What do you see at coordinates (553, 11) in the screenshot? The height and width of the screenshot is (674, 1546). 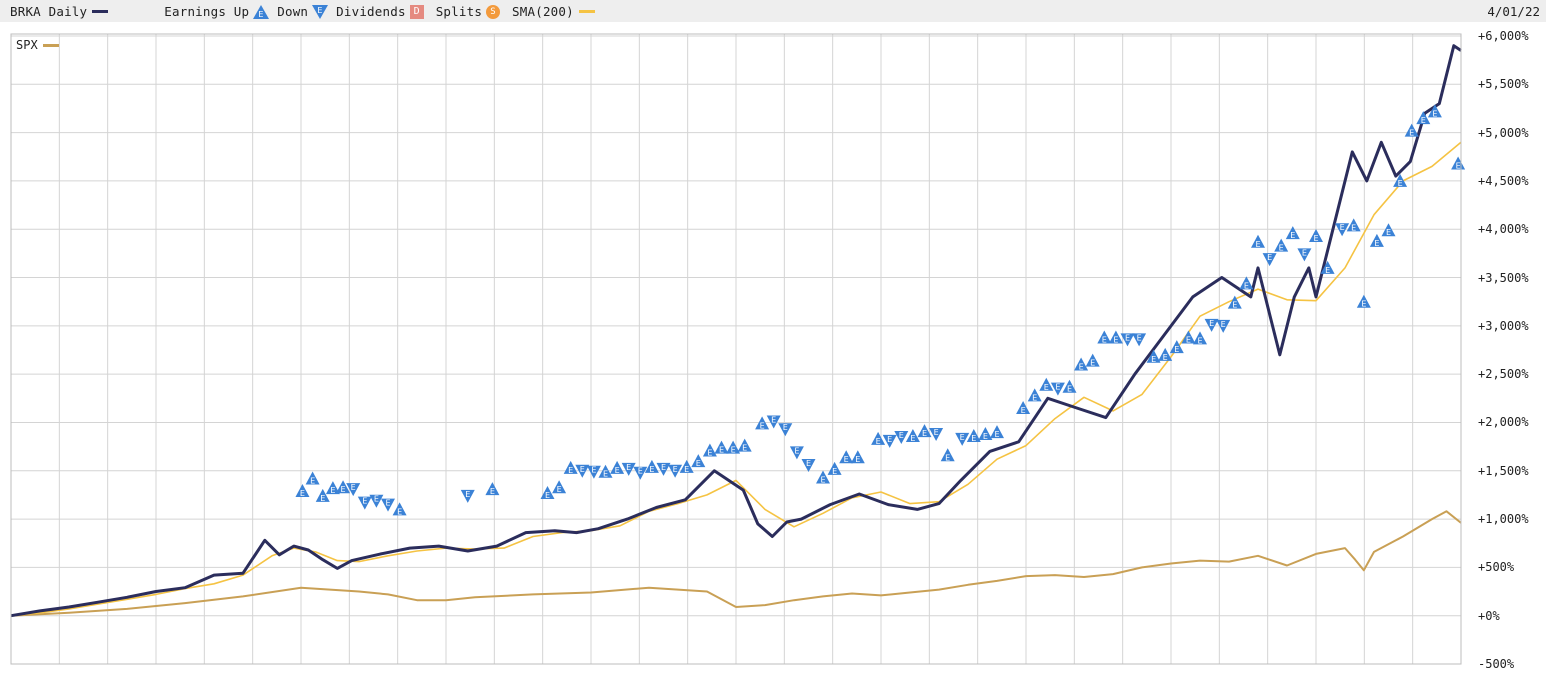 I see `legend-item-sma: SMA(200)` at bounding box center [553, 11].